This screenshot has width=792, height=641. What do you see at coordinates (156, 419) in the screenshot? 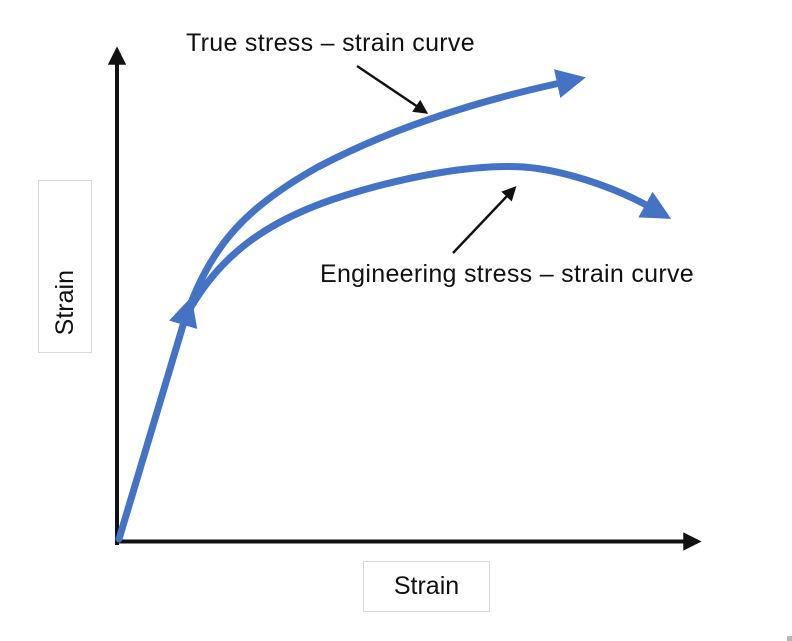
I see `elastic-region-arrow` at bounding box center [156, 419].